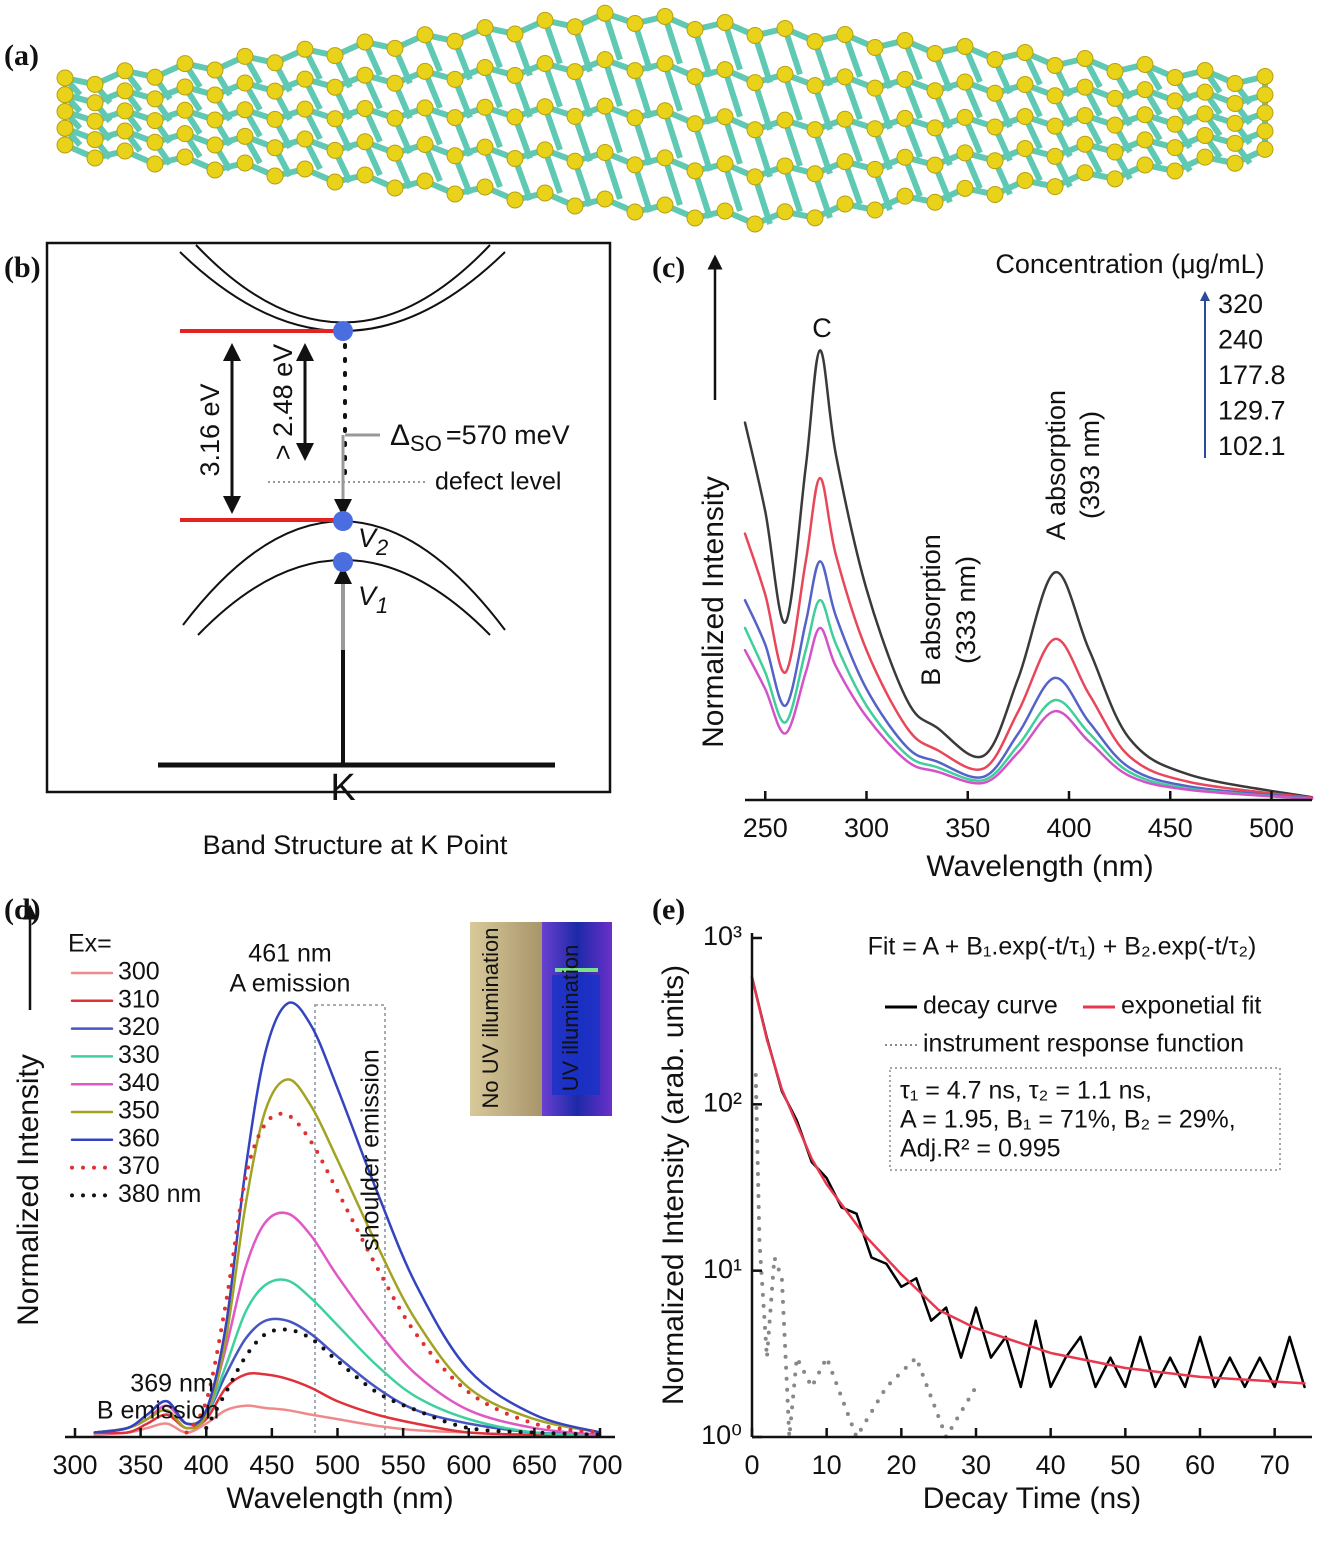 The height and width of the screenshot is (1563, 1318). I want to click on legend-label: 340, so click(139, 1083).